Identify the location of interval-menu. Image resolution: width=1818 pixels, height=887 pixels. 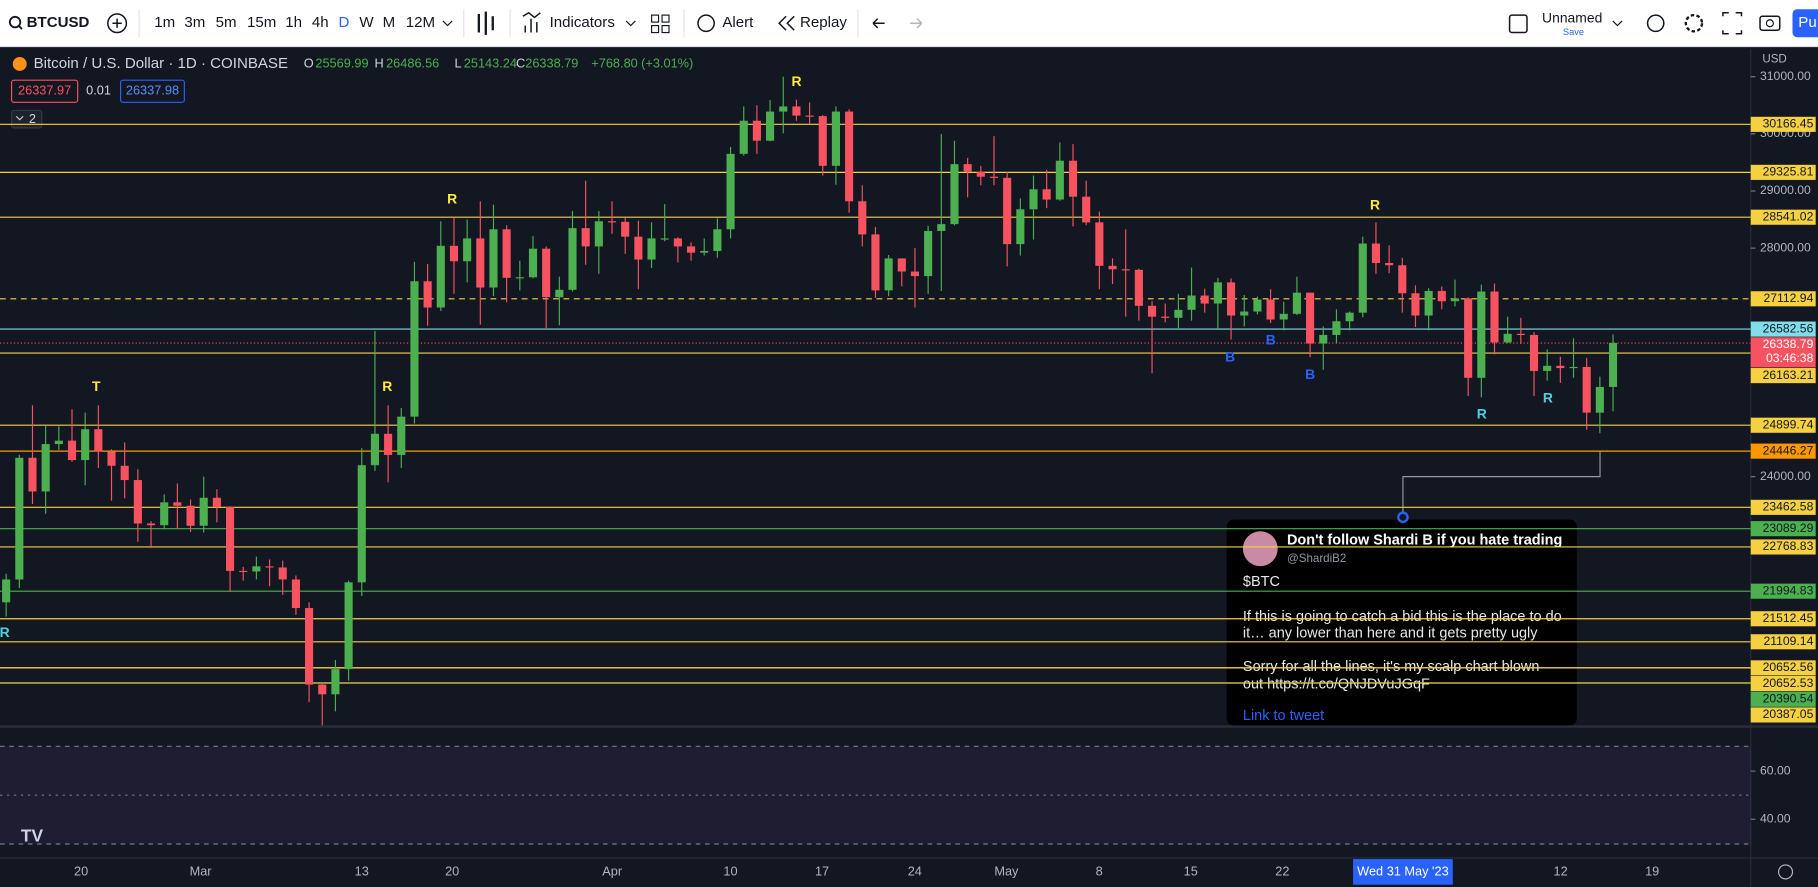
(447, 23).